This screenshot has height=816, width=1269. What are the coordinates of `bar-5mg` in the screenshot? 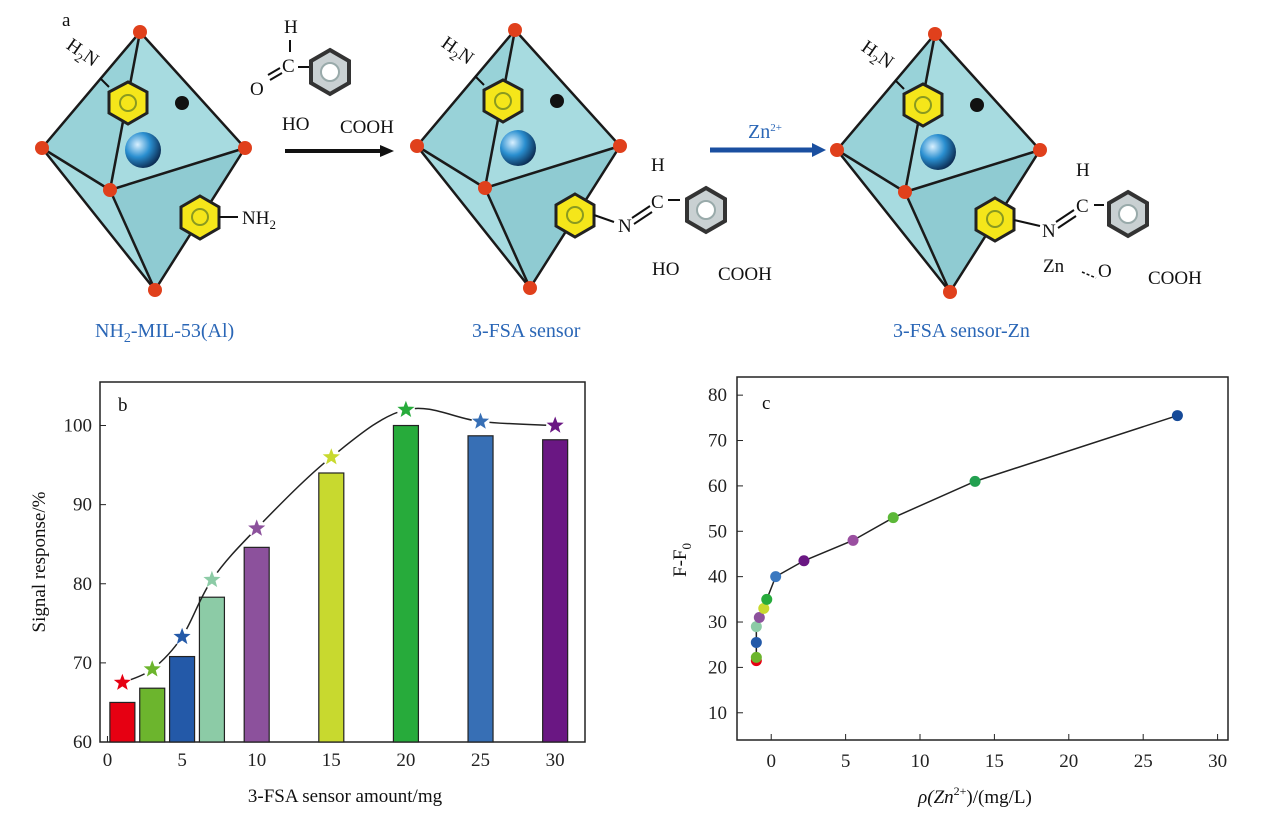 It's located at (182, 699).